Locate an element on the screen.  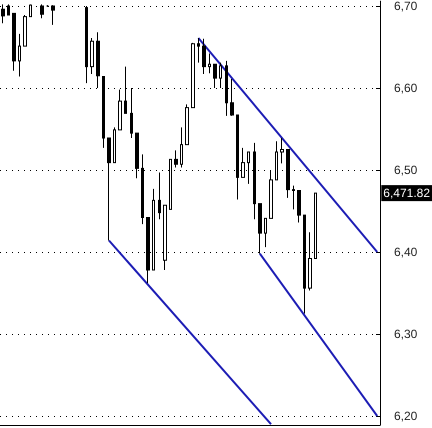
y-tick-label: 6,30 is located at coordinates (406, 333).